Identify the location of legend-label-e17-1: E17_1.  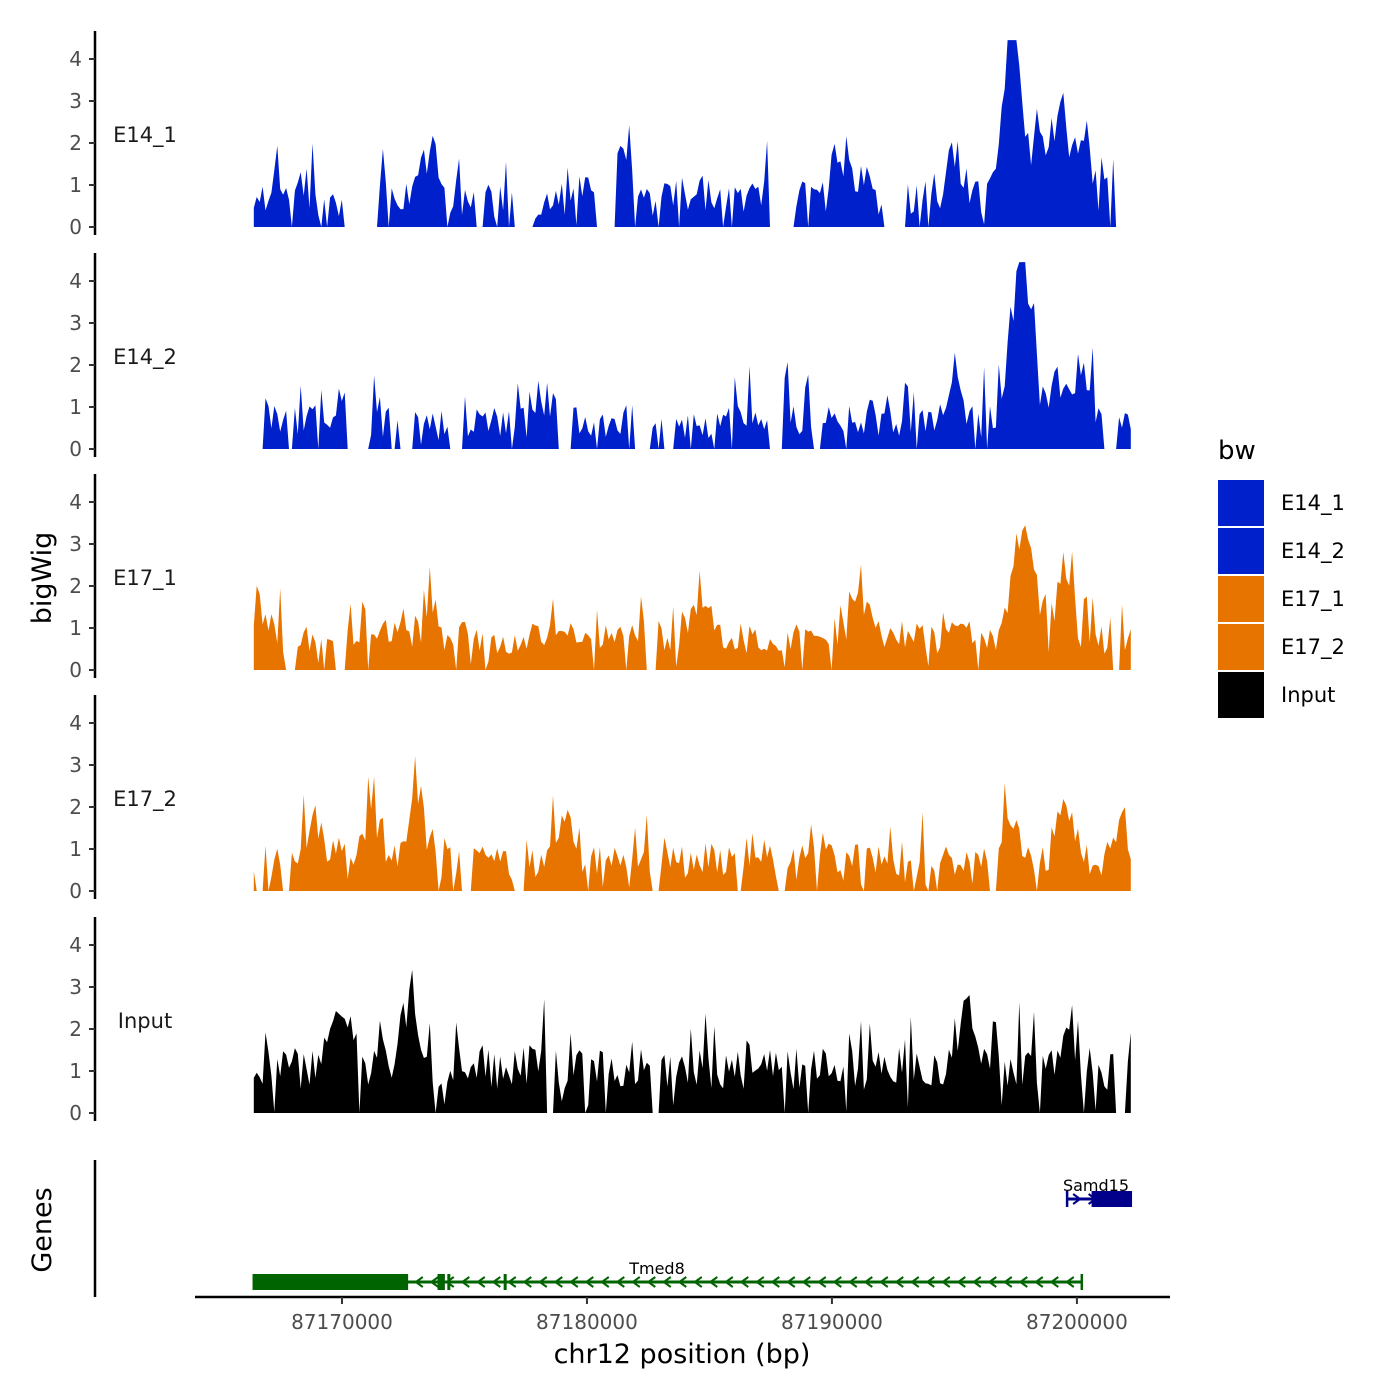
(1313, 599).